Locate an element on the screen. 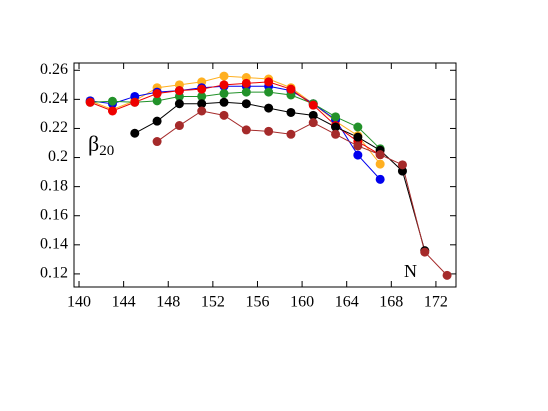 This screenshot has width=548, height=411. x-tick-label: 140 is located at coordinates (79, 302).